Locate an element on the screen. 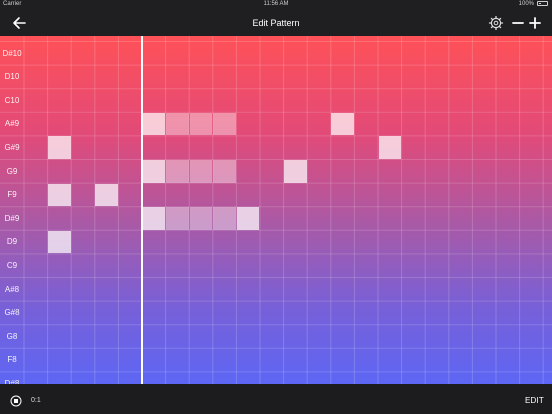 This screenshot has width=552, height=414. bottom-toolbar: 0:1 EDIT is located at coordinates (276, 399).